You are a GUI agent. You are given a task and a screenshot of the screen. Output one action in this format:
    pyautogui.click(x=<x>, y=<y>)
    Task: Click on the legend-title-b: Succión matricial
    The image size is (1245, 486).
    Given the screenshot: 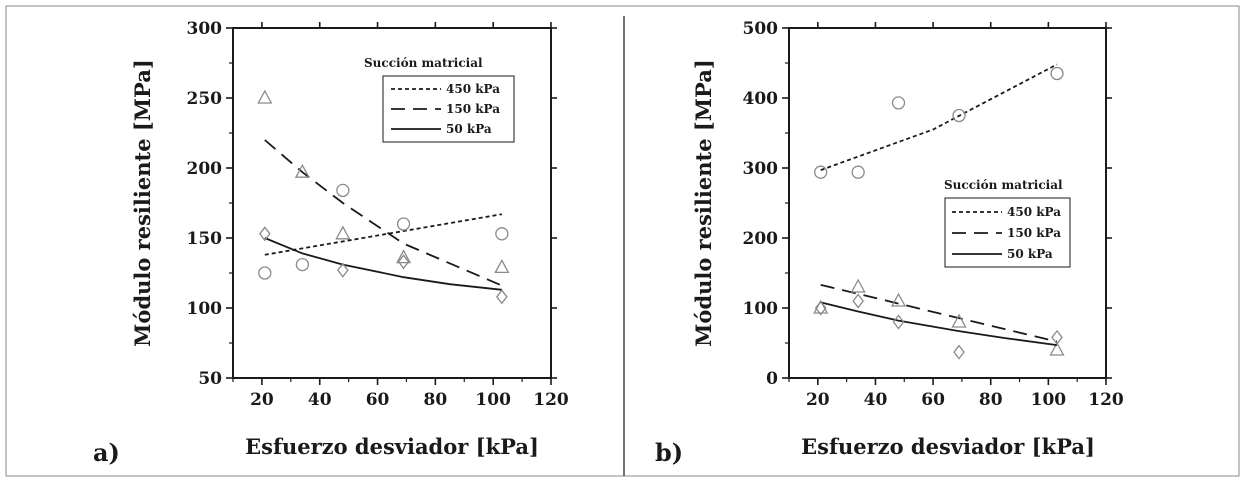 What is the action you would take?
    pyautogui.click(x=1003, y=185)
    